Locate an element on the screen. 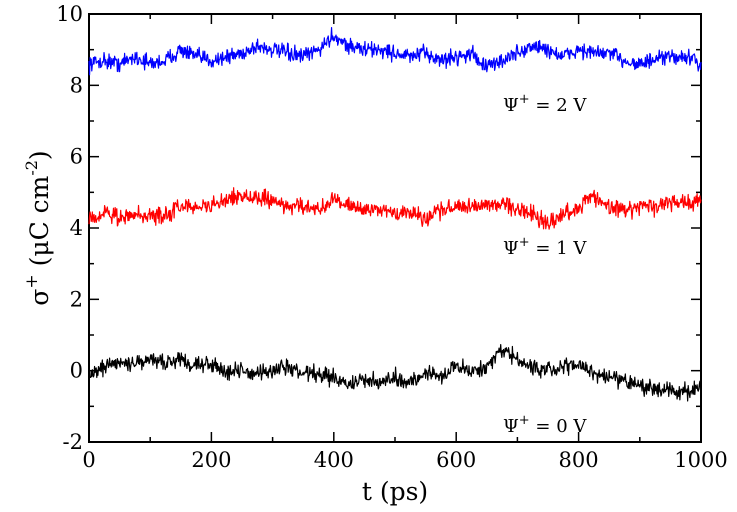 The height and width of the screenshot is (512, 737). annotation-text: = 0 V is located at coordinates (559, 426).